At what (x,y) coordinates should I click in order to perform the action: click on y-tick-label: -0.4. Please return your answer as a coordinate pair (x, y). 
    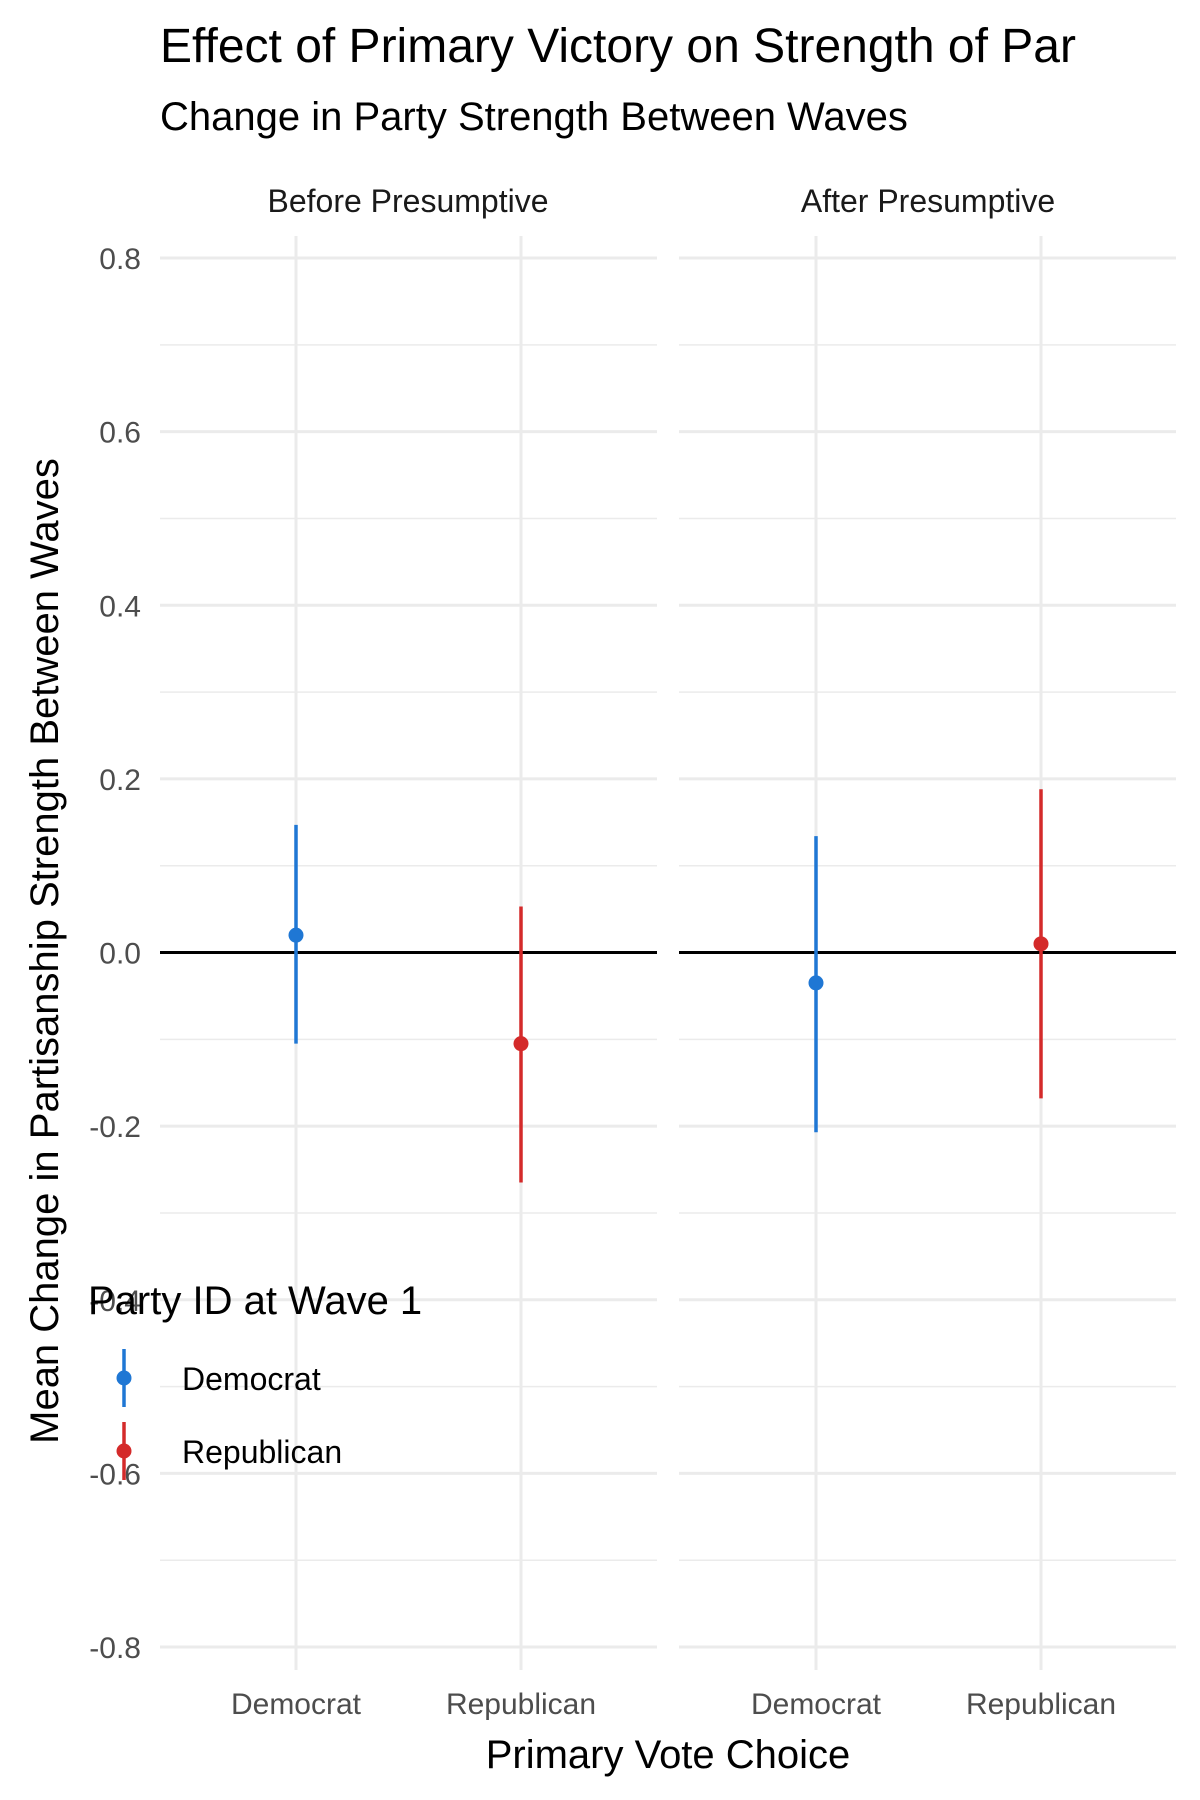
    Looking at the image, I should click on (115, 1301).